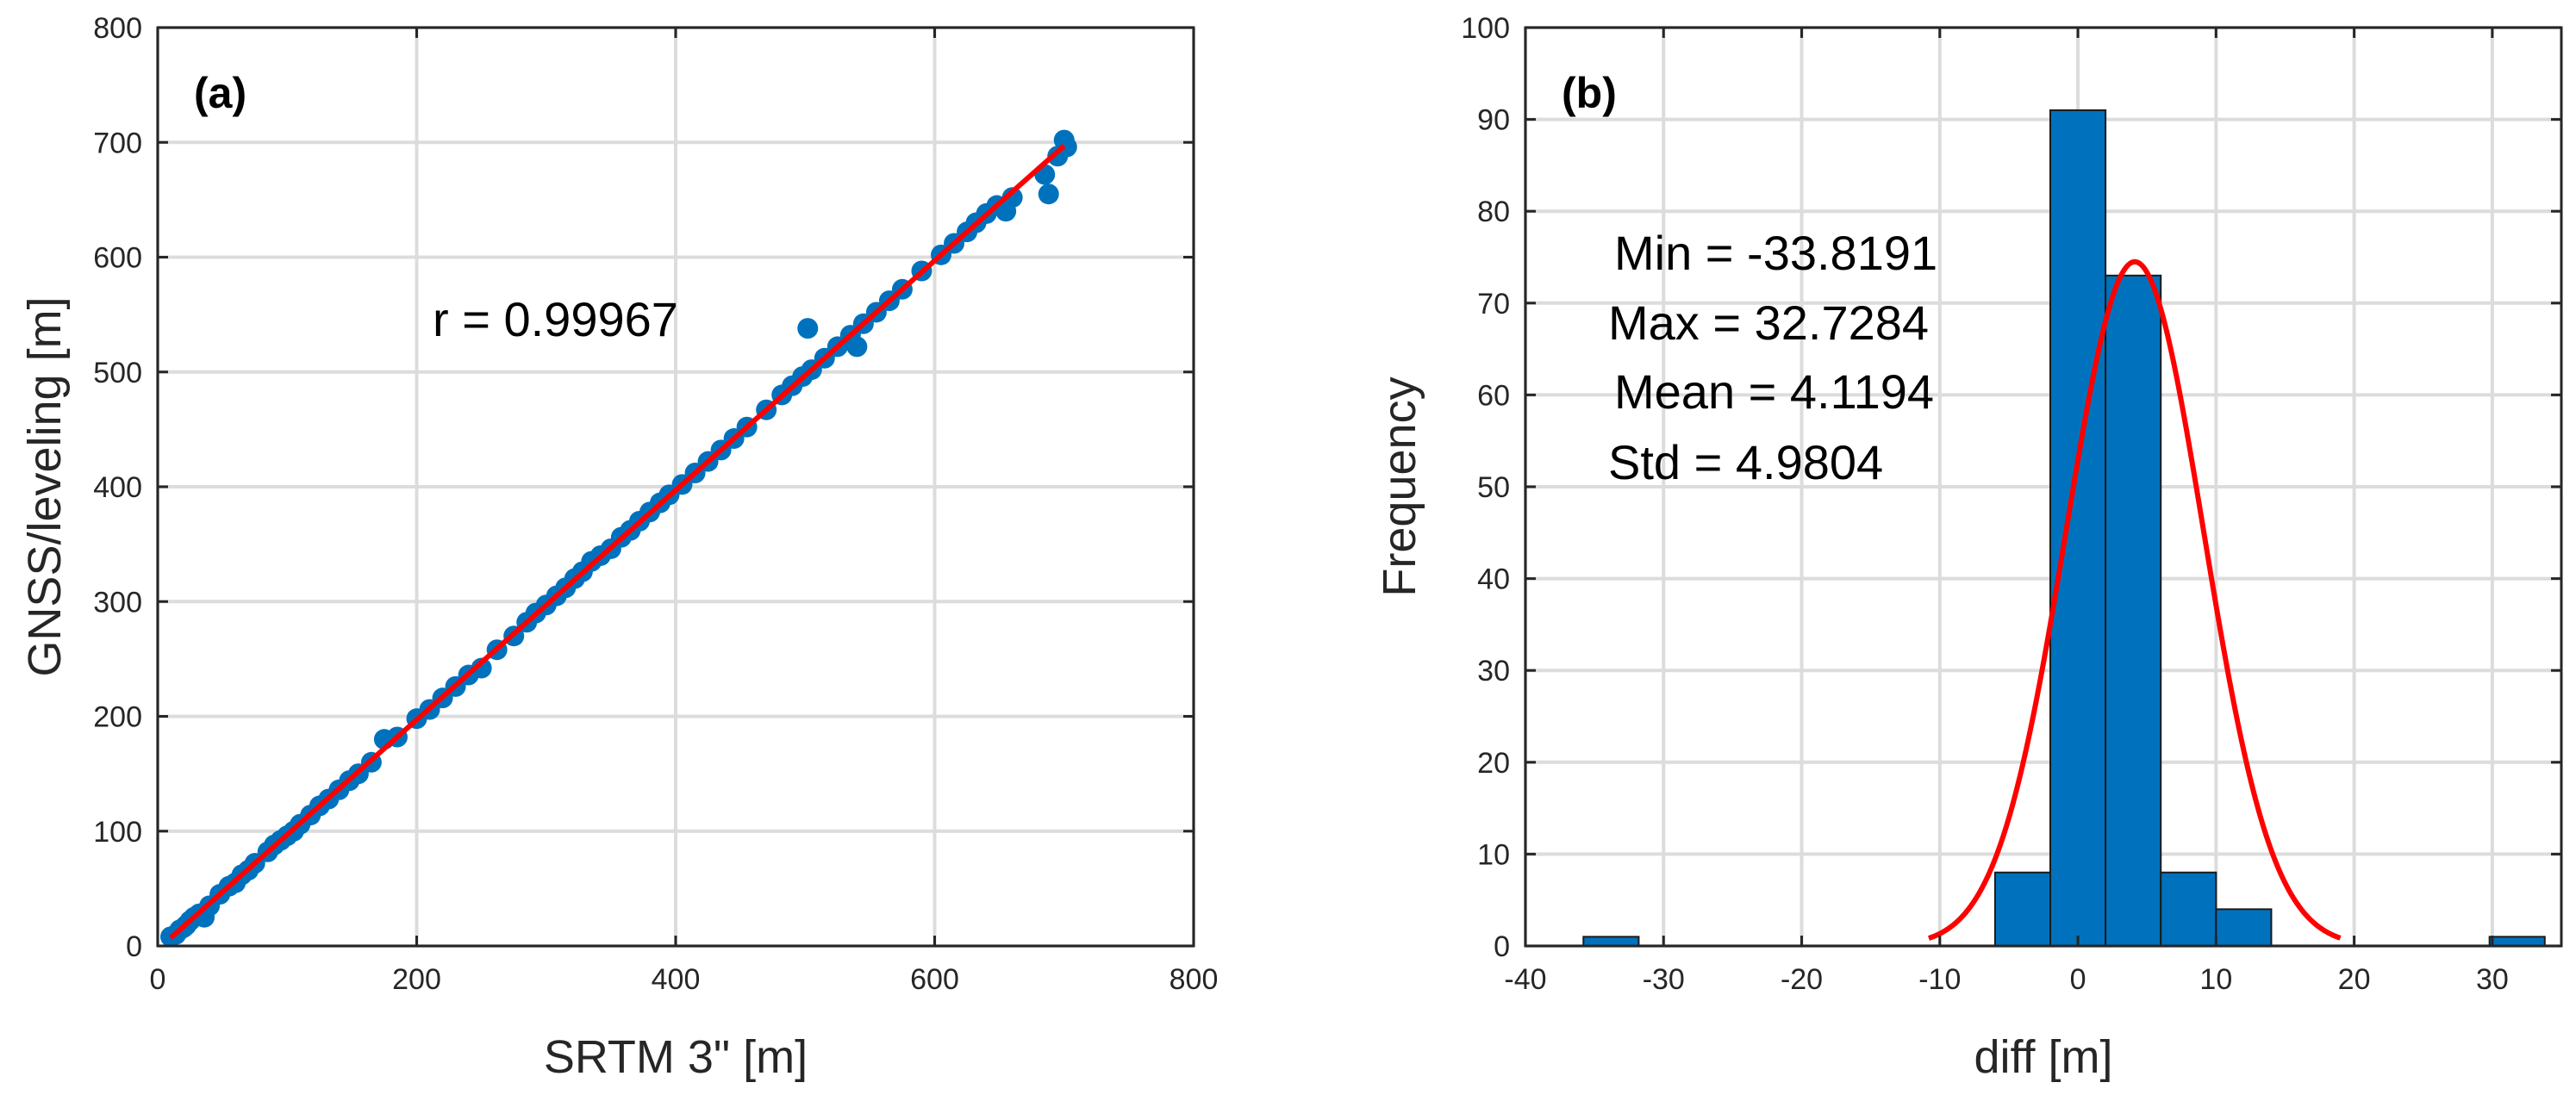  I want to click on y-tick-label: 60, so click(1493, 396).